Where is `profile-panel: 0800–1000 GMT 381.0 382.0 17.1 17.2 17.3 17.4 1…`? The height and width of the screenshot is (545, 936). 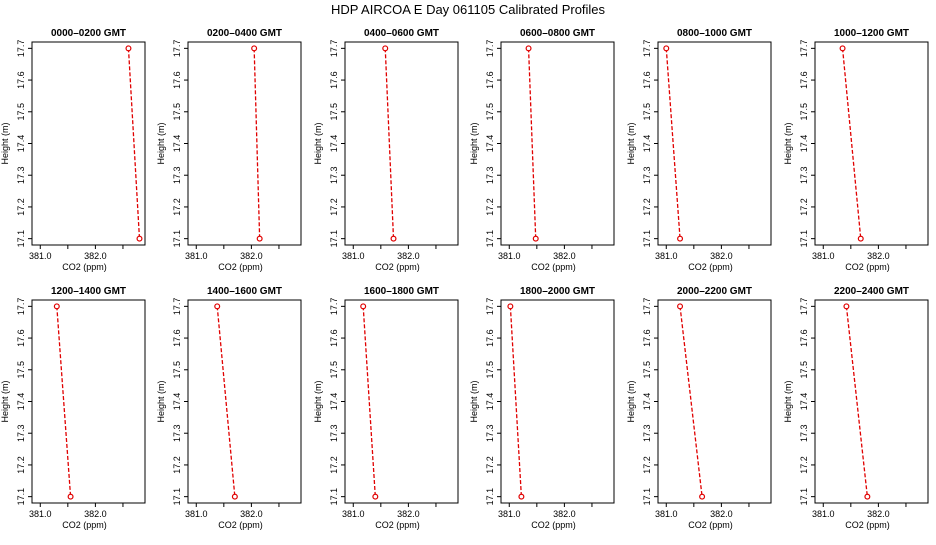
profile-panel: 0800–1000 GMT 381.0 382.0 17.1 17.2 17.3 17.4 1… is located at coordinates (699, 150).